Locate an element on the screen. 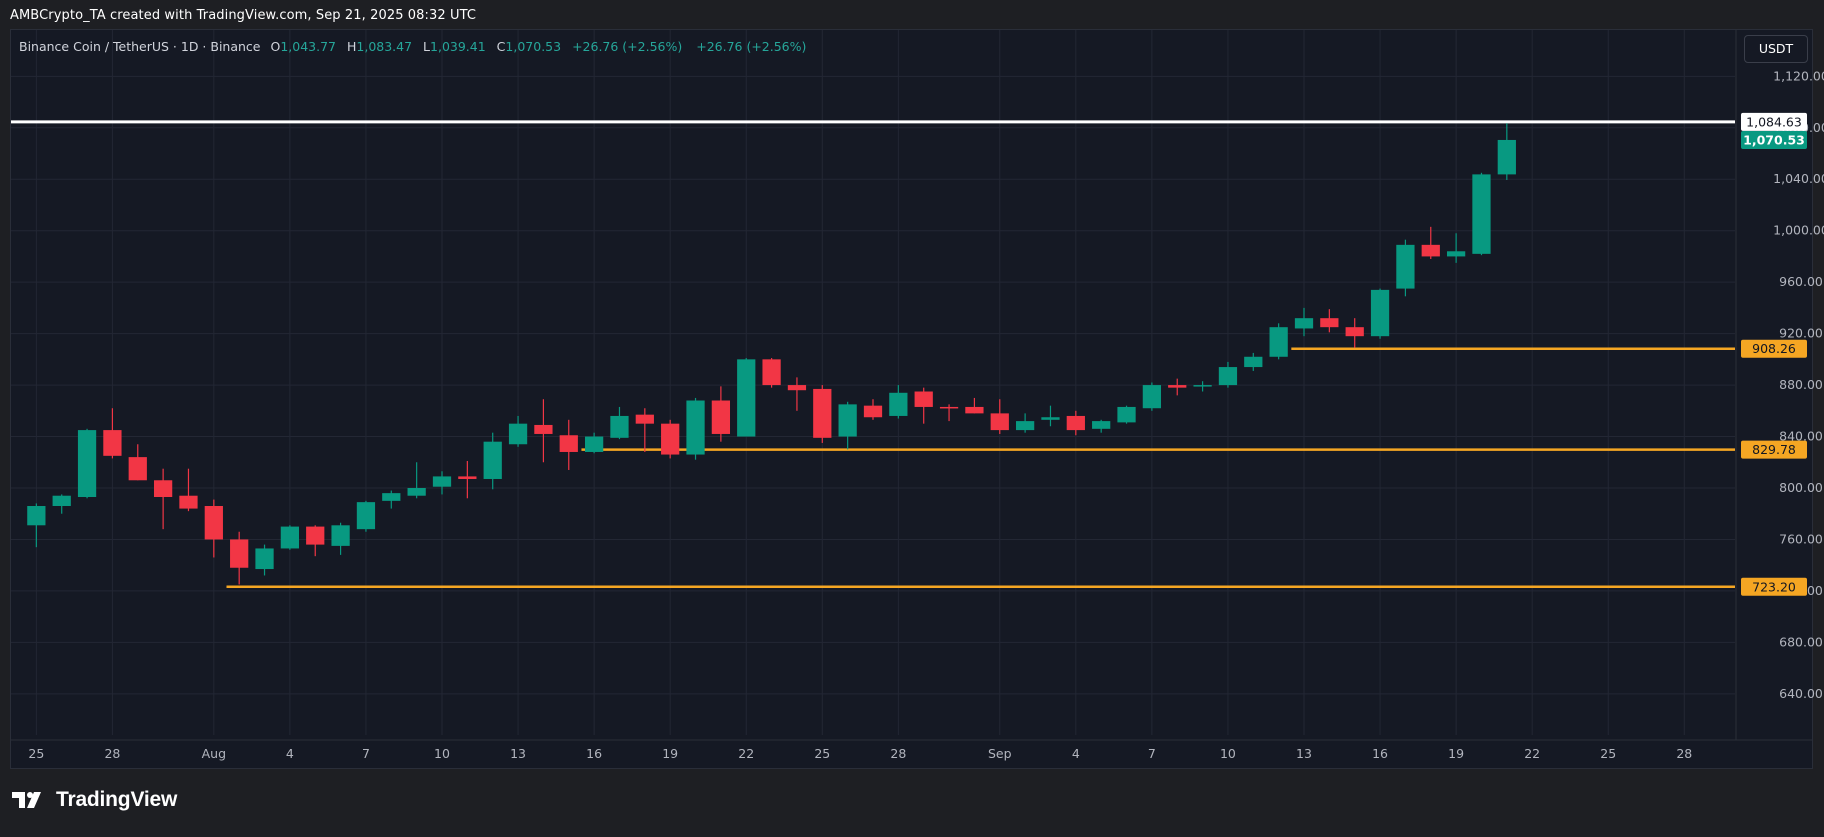 The width and height of the screenshot is (1824, 837). last-price-label-bg is located at coordinates (1774, 139).